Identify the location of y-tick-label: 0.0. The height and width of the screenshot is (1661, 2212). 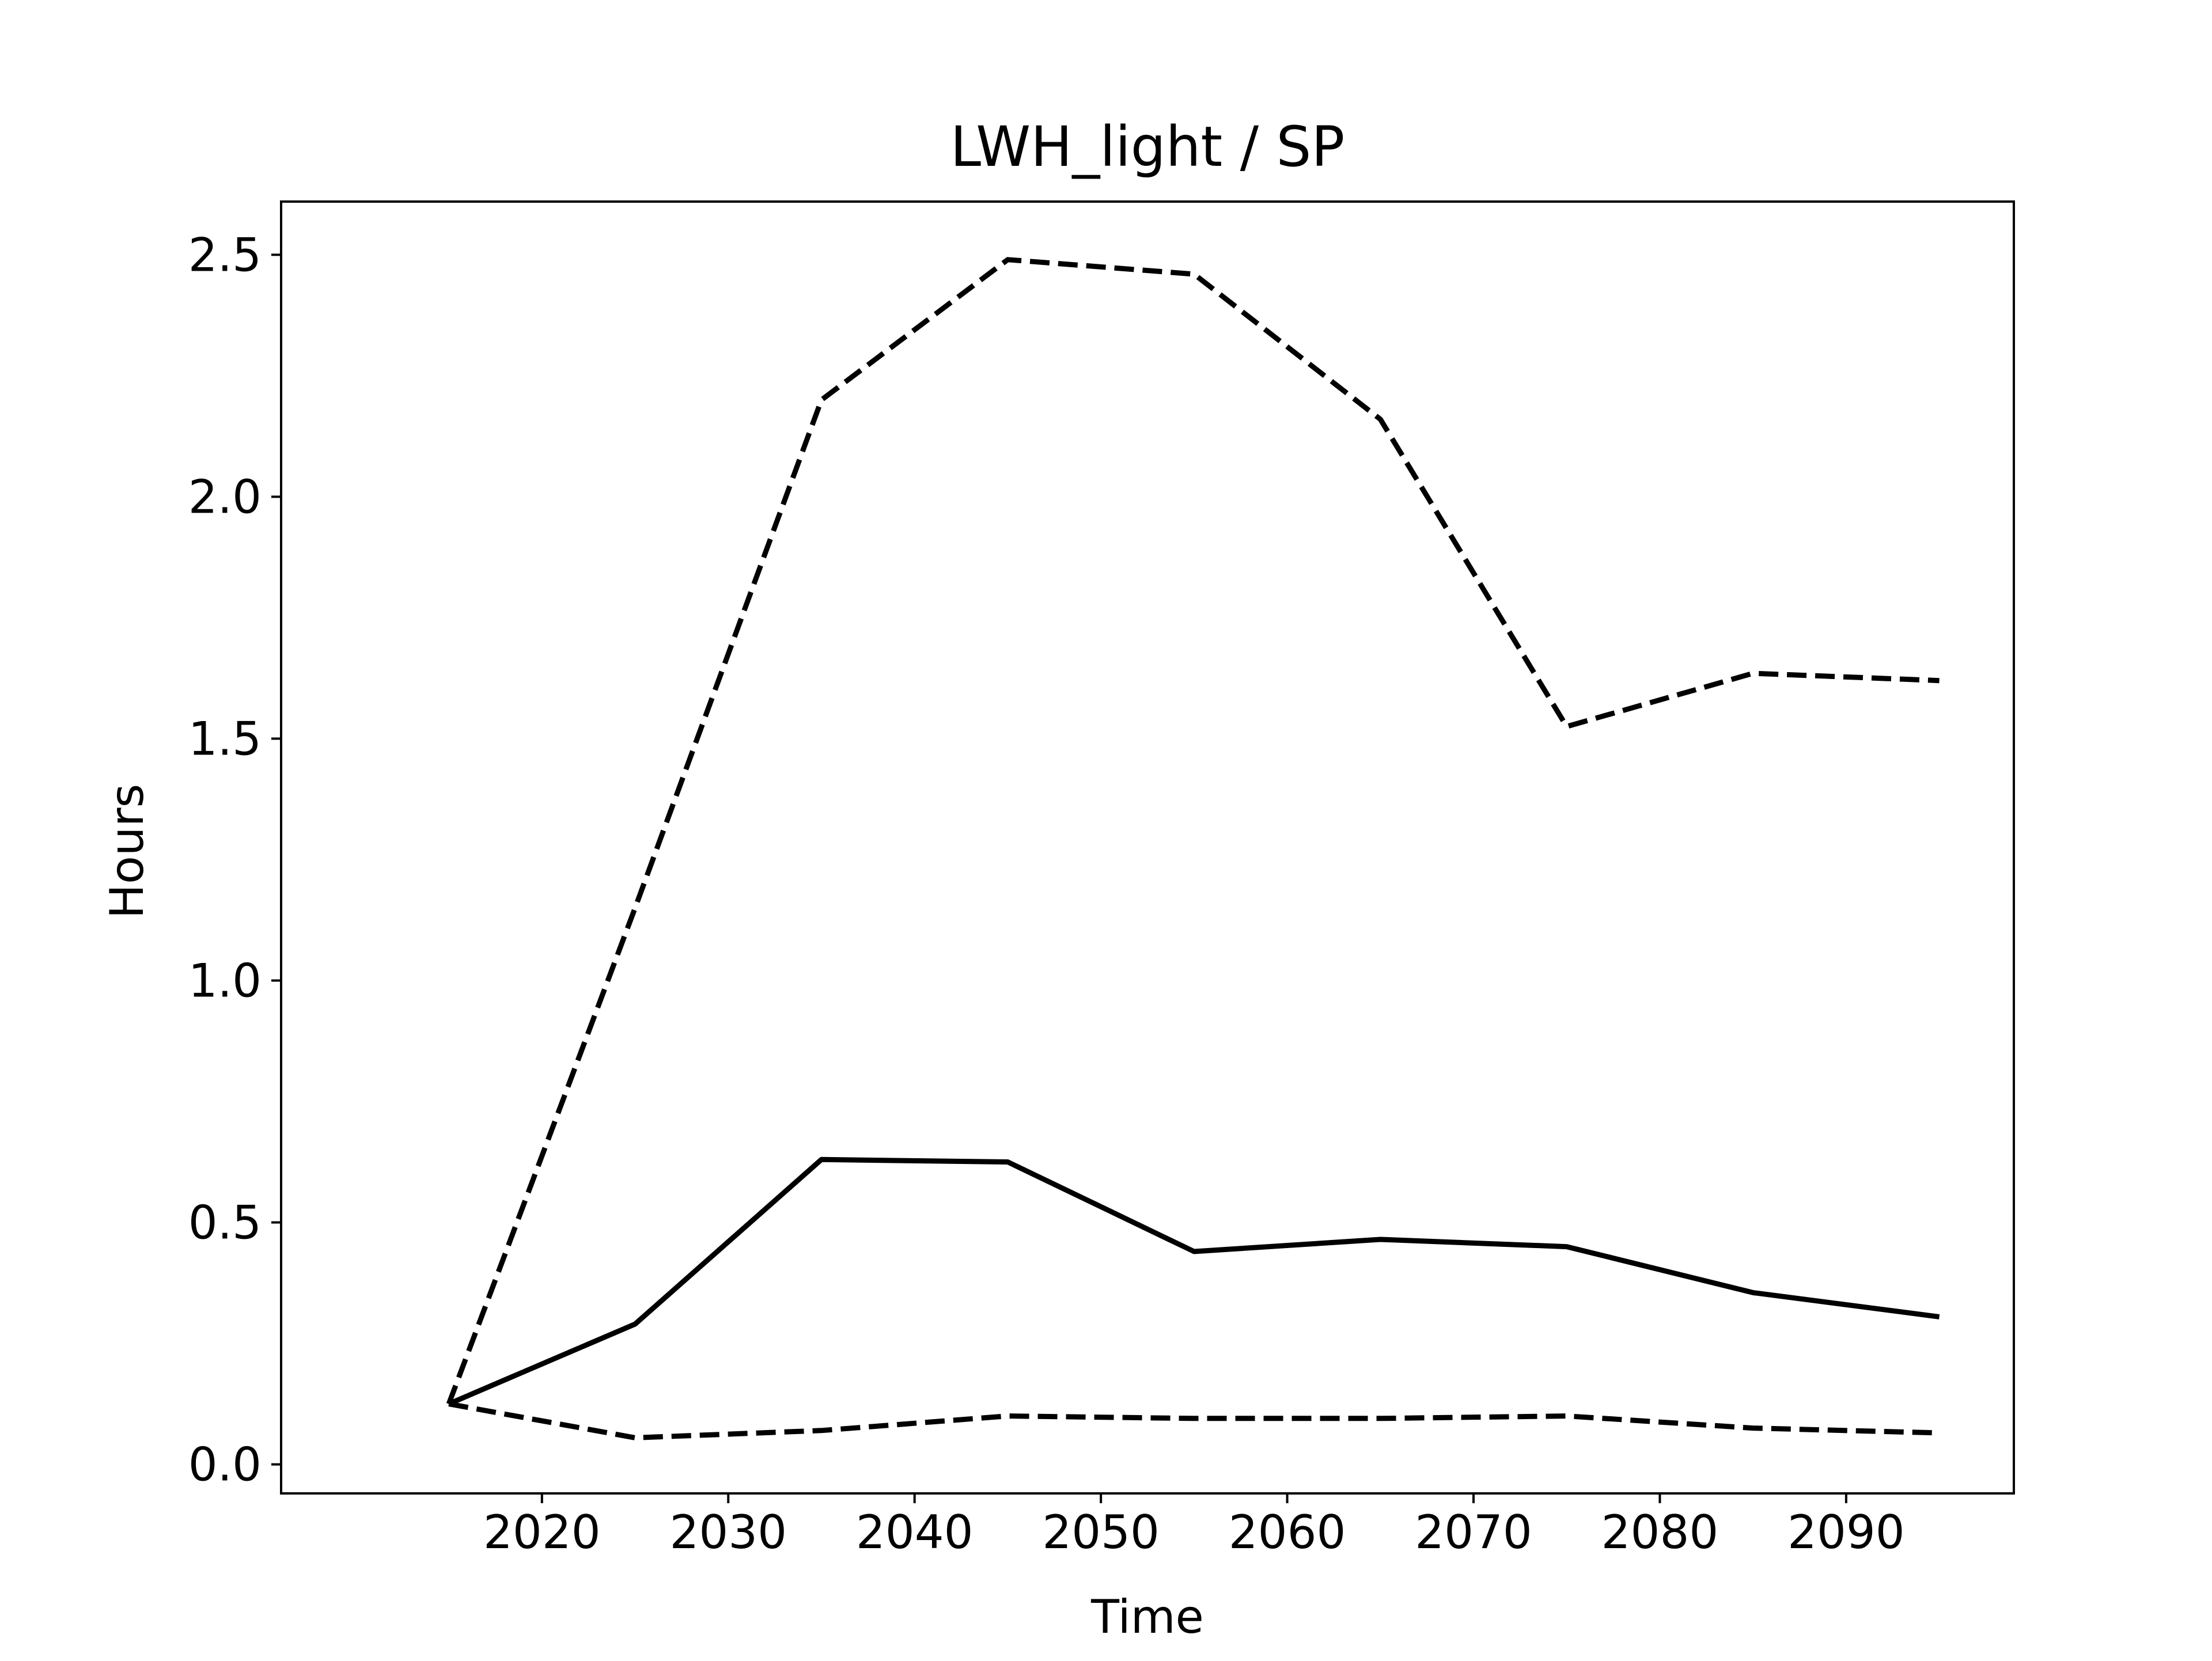
(225, 1465).